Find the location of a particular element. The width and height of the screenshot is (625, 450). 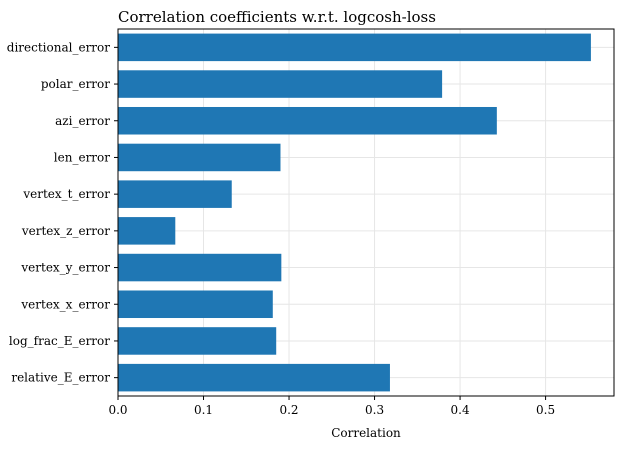

bar-polar_error is located at coordinates (280, 84).